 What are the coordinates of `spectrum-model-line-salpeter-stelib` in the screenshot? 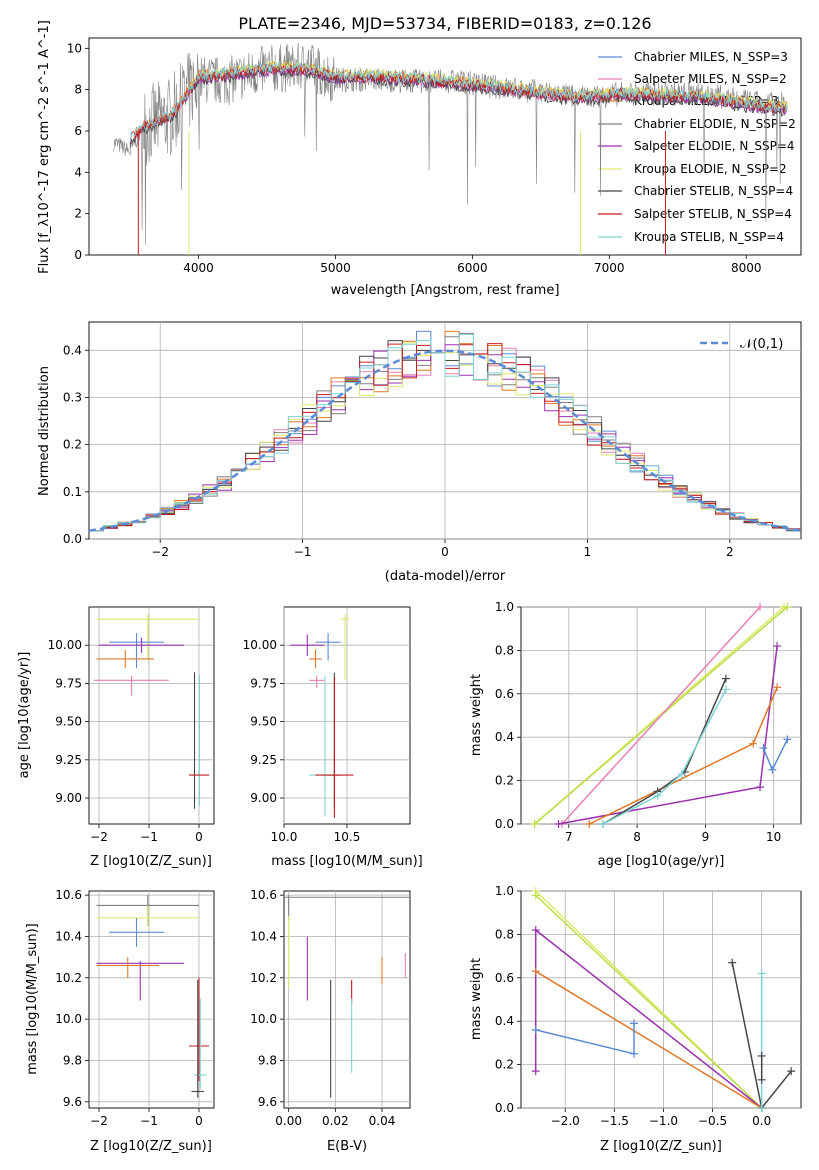 It's located at (458, 104).